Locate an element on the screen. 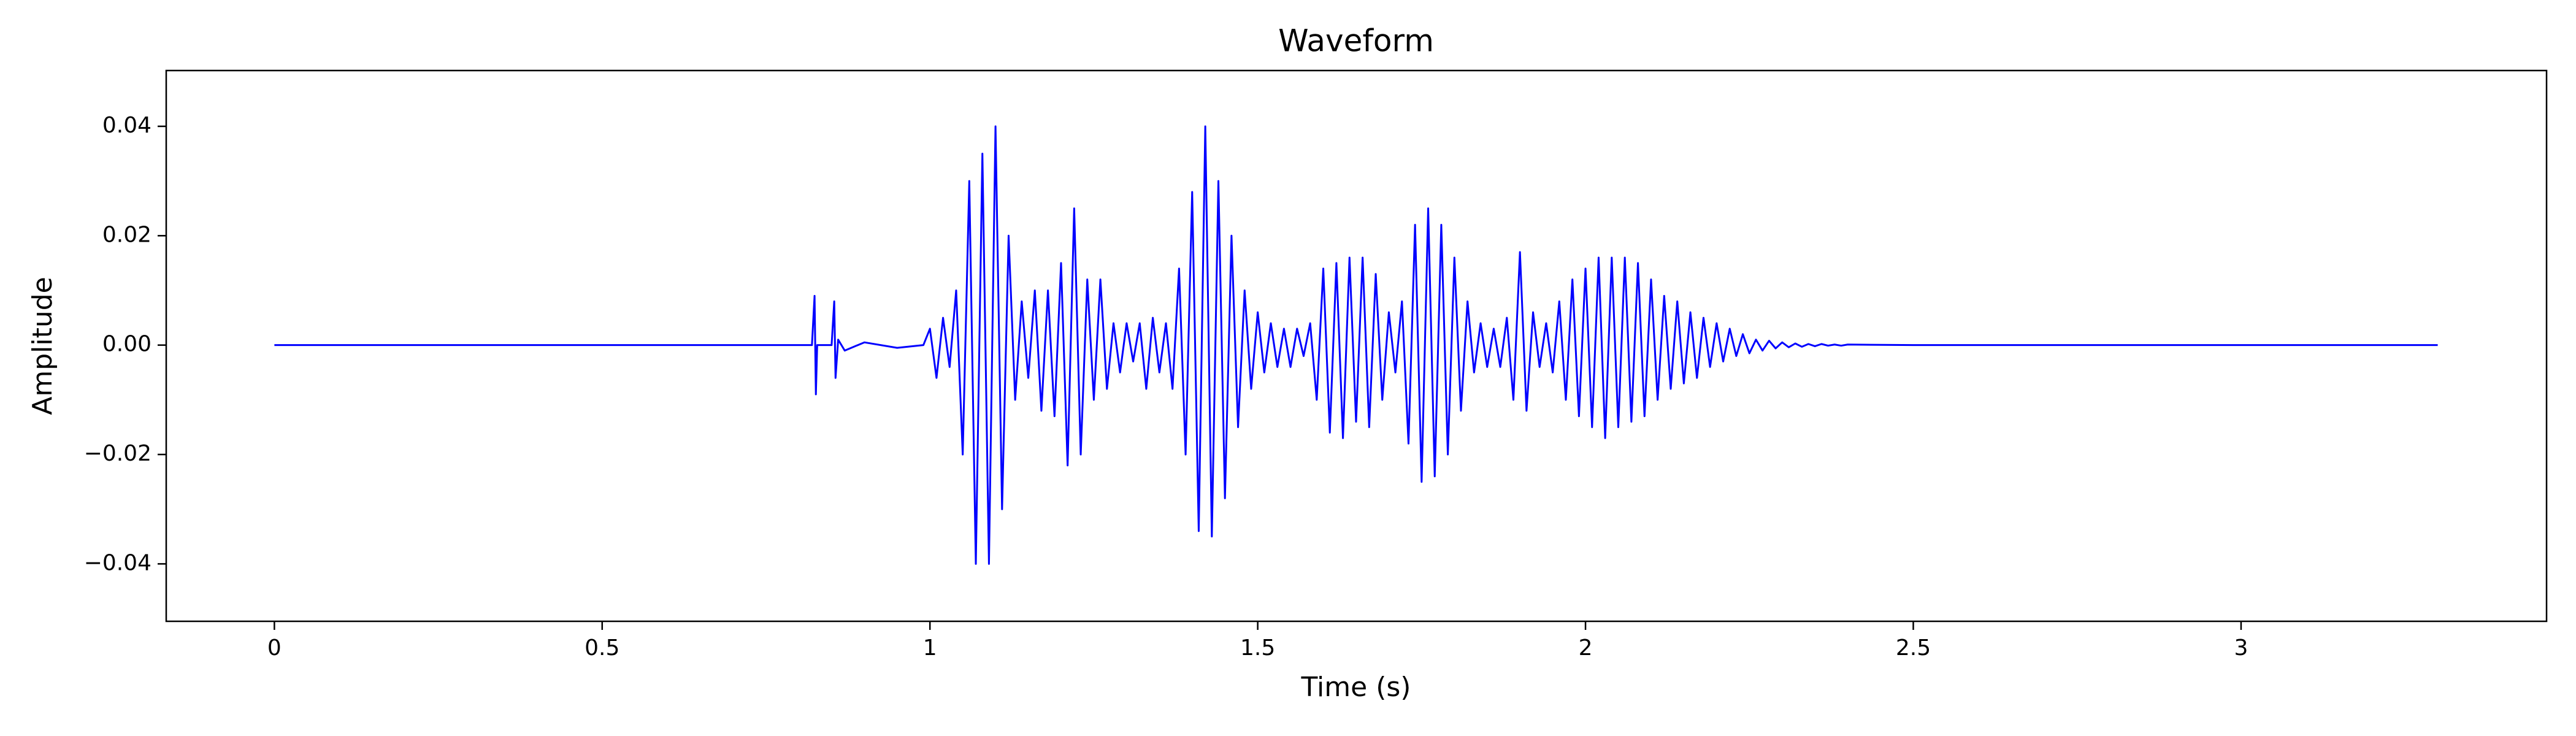 The image size is (2576, 736). y-axis-label: Amplitude is located at coordinates (42, 346).